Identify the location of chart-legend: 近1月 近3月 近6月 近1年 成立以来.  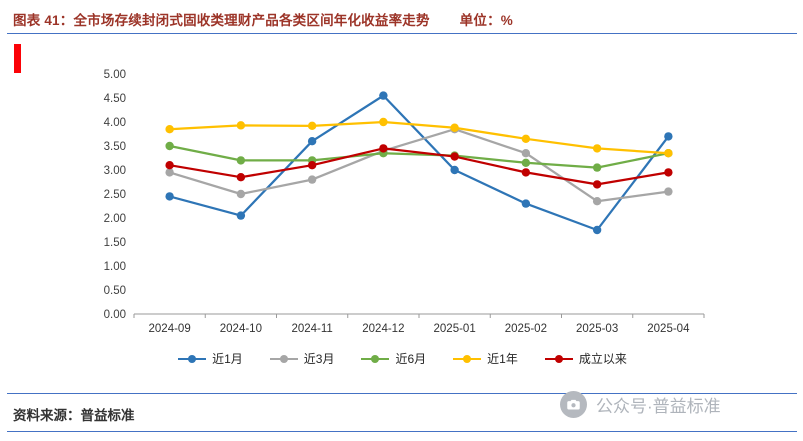
(402, 358).